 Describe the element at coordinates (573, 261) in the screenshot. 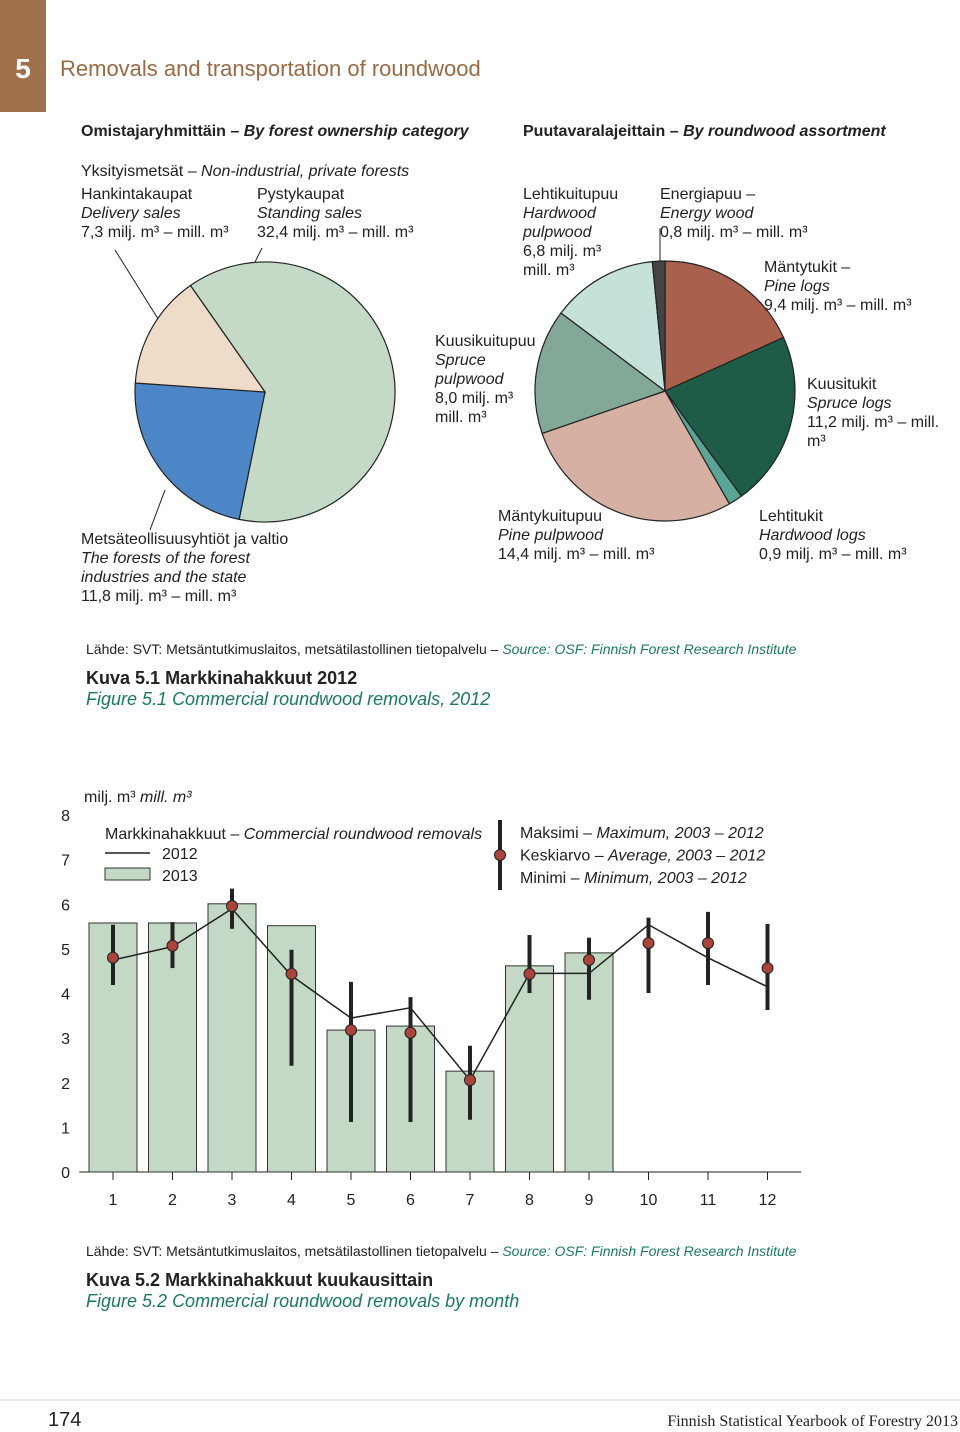

I see `slice-value-line: 6,8 milj. m³ mill. m³` at that location.